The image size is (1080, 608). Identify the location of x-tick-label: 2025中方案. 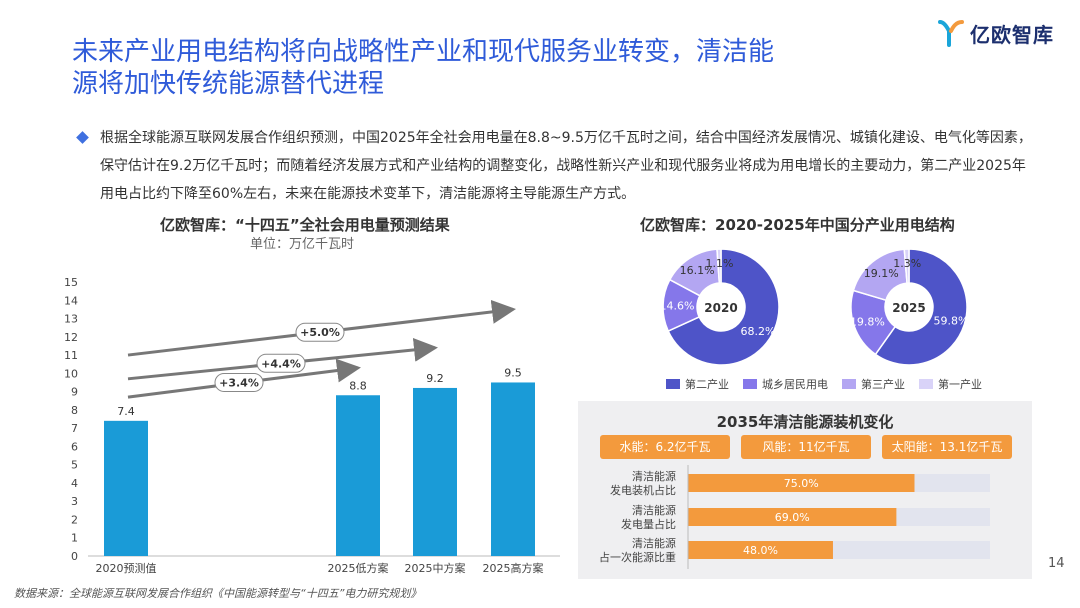
(435, 568).